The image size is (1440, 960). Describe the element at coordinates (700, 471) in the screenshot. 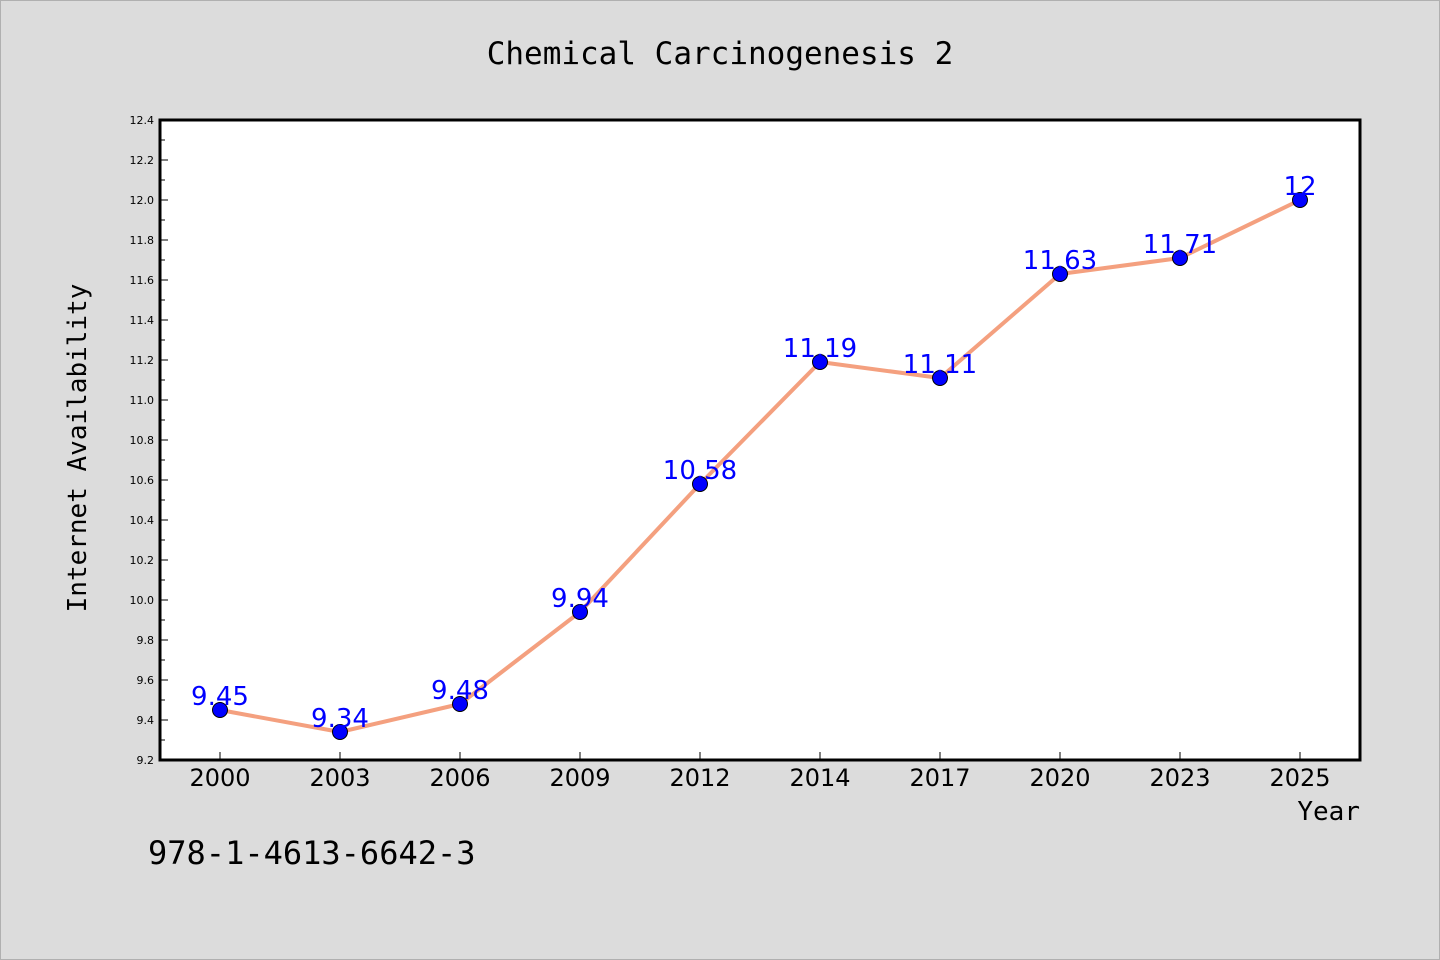

I see `data-label: 10.58` at that location.